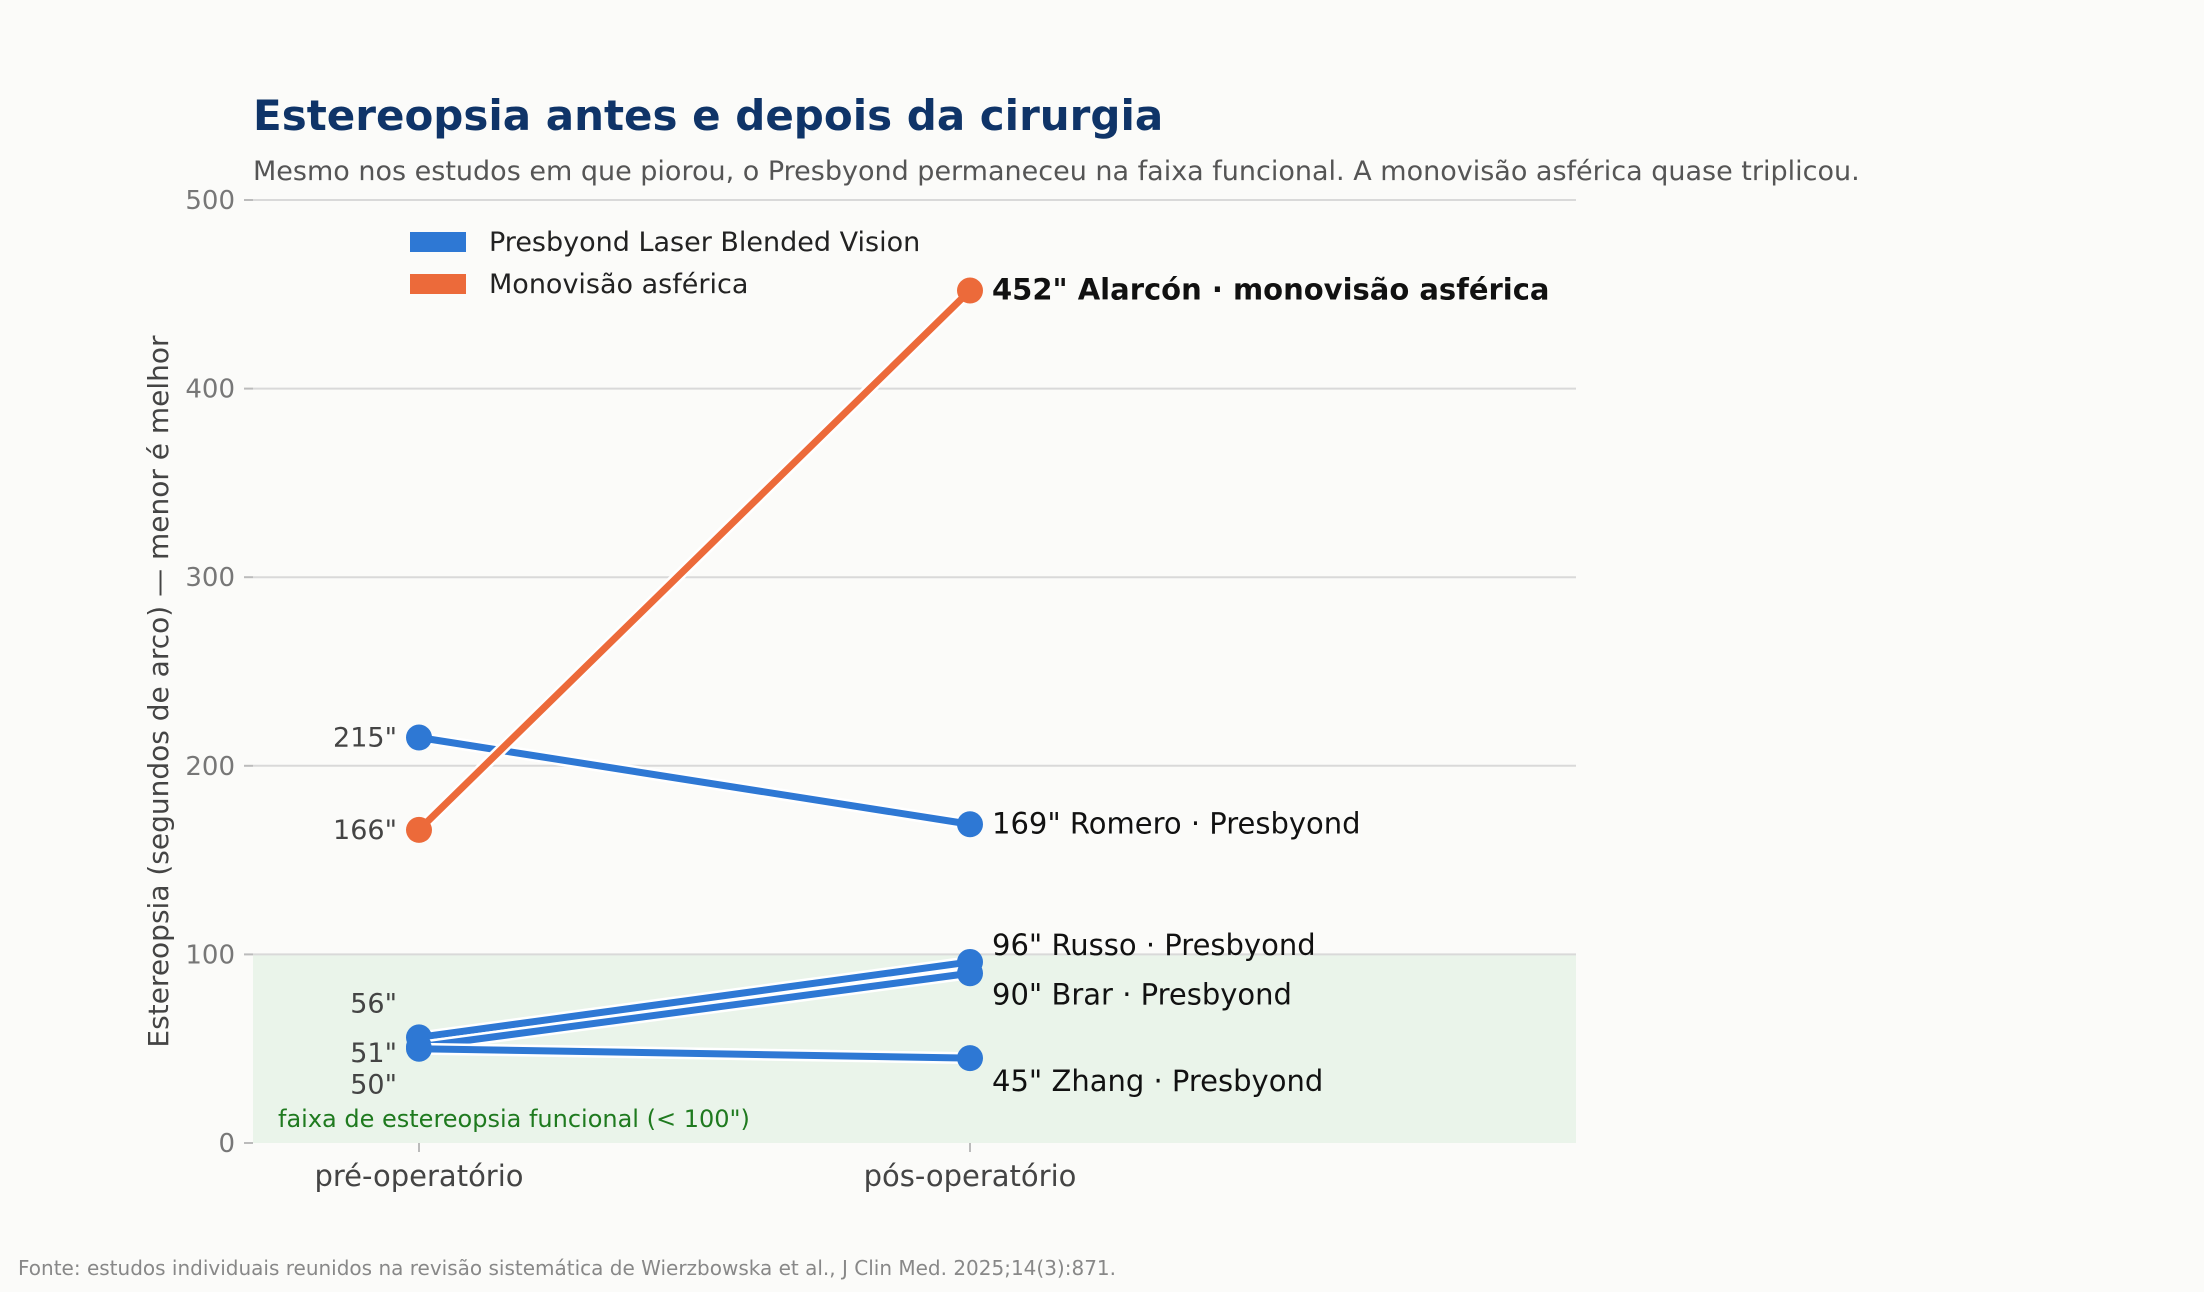 Image resolution: width=2204 pixels, height=1292 pixels. What do you see at coordinates (1154, 945) in the screenshot?
I see `post-value-label: 96" Russo · Presbyond` at bounding box center [1154, 945].